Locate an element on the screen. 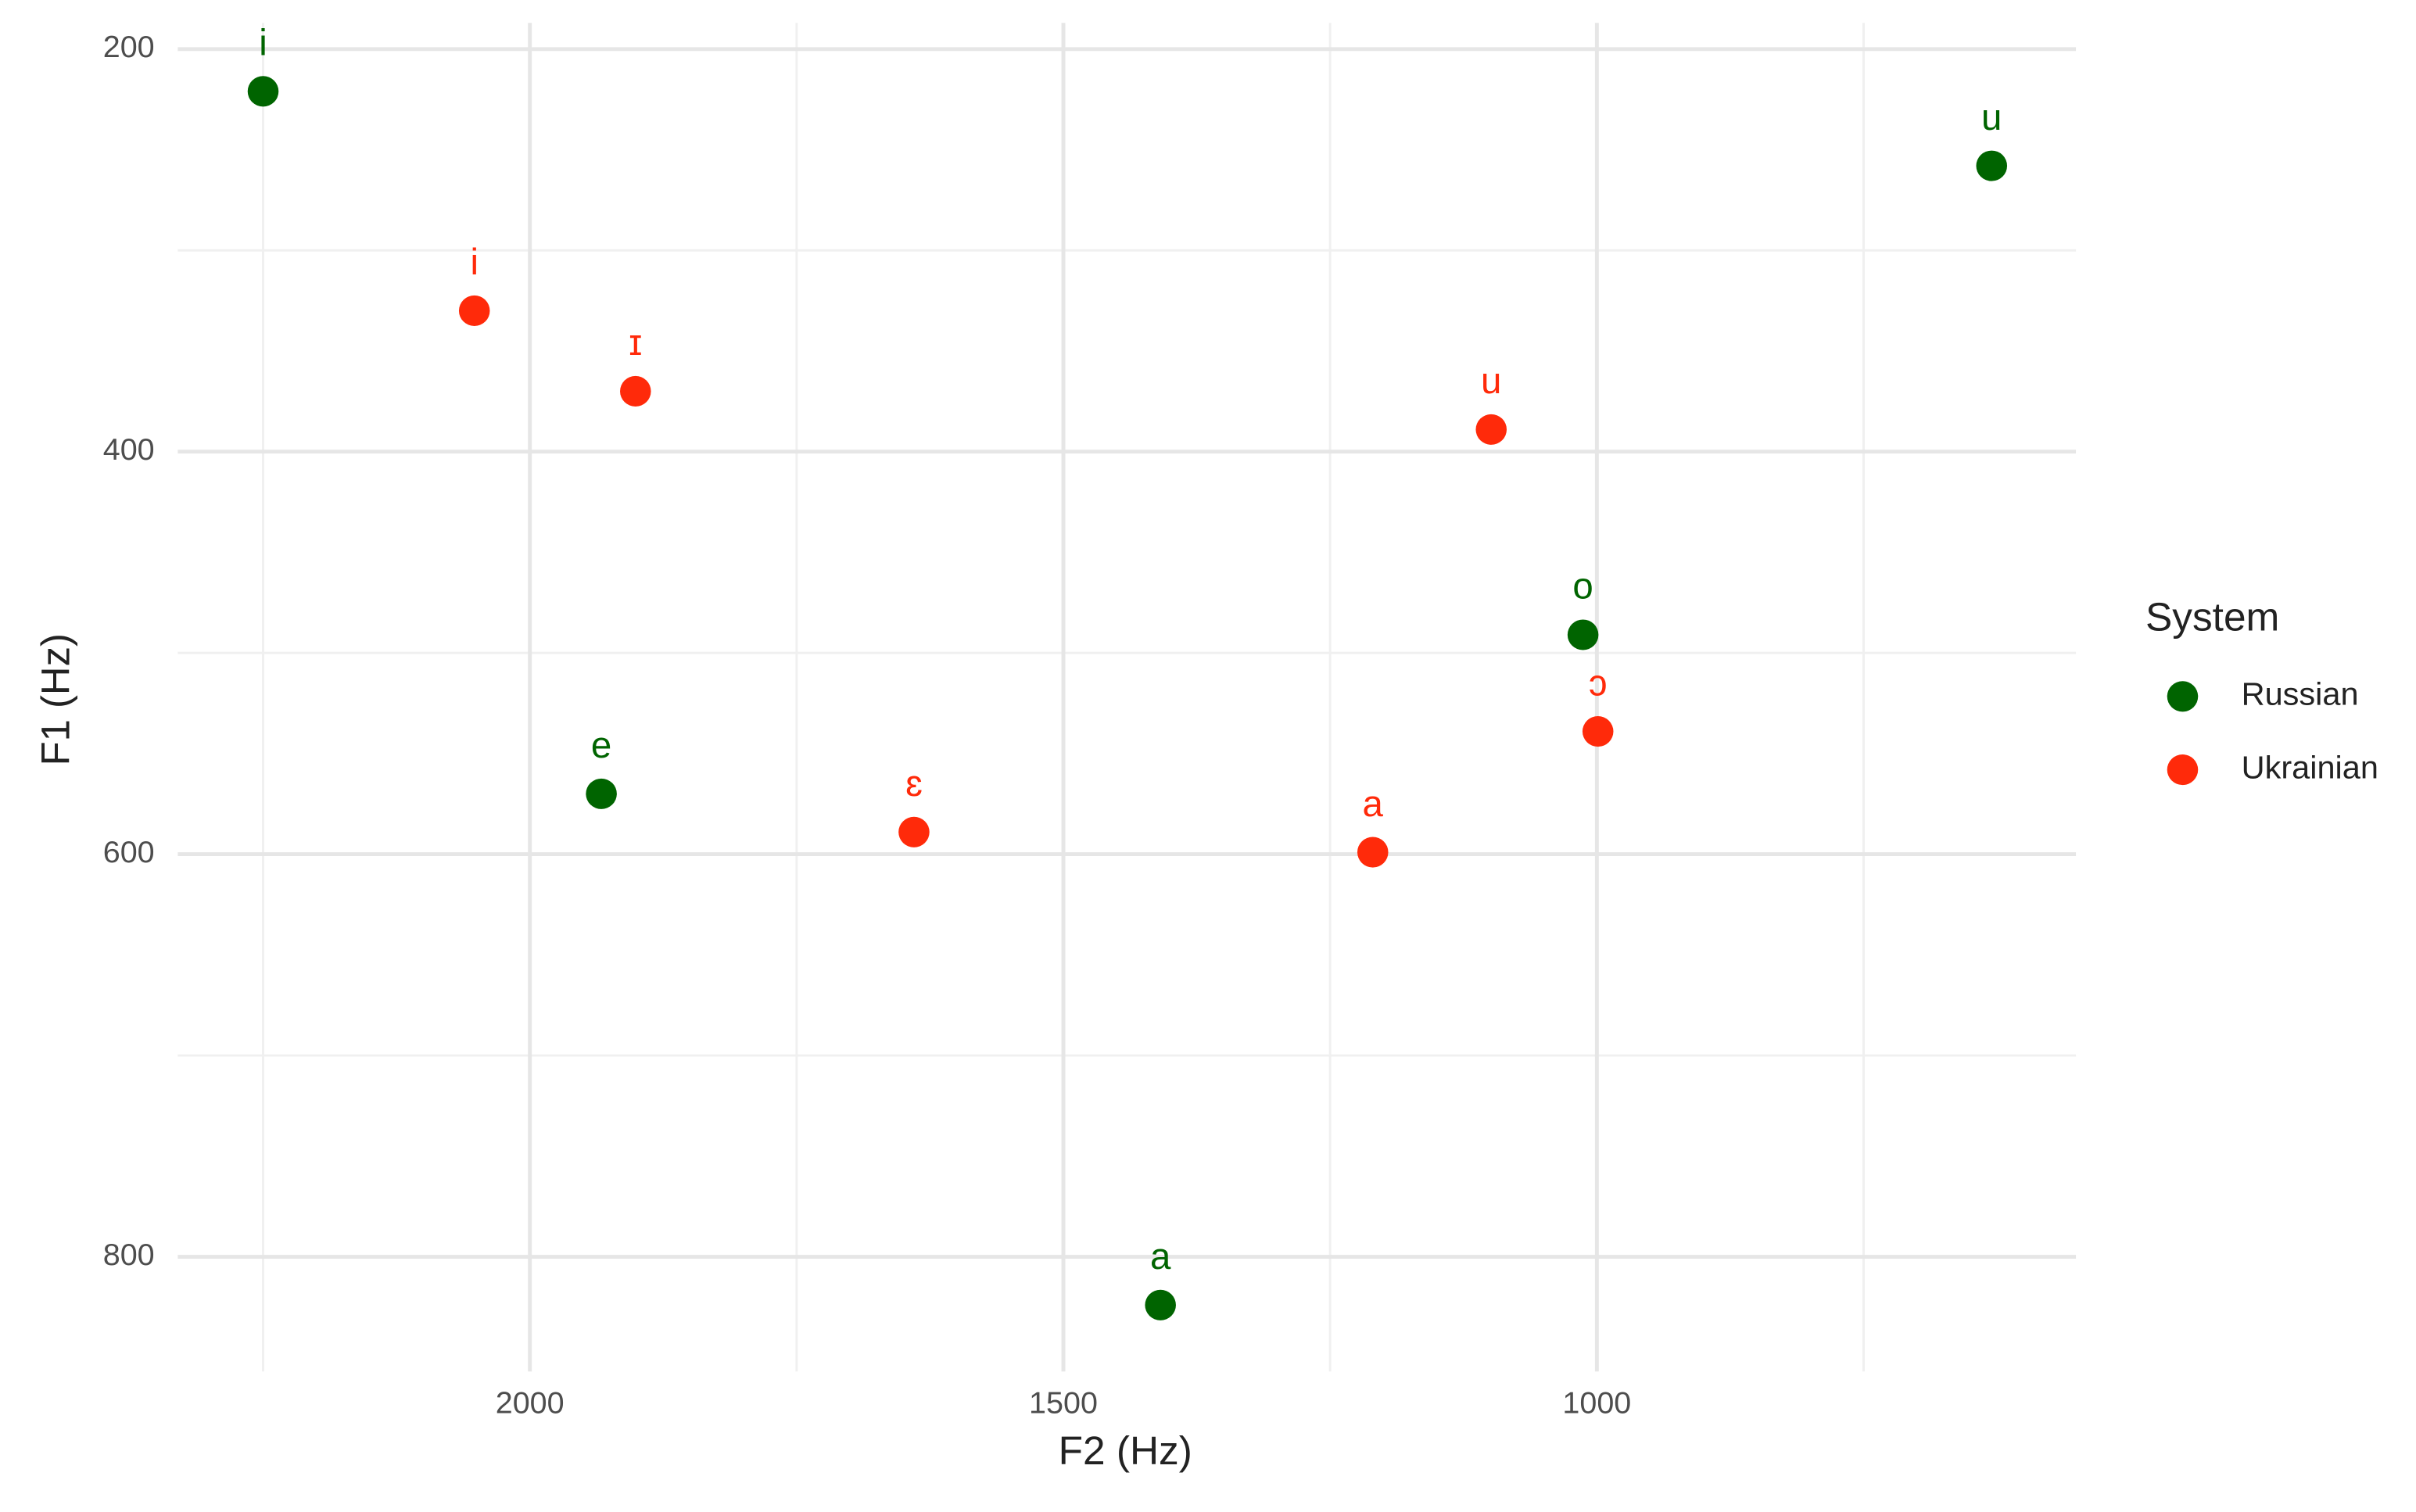 The image size is (2416, 1512). legend-title: System is located at coordinates (2212, 617).